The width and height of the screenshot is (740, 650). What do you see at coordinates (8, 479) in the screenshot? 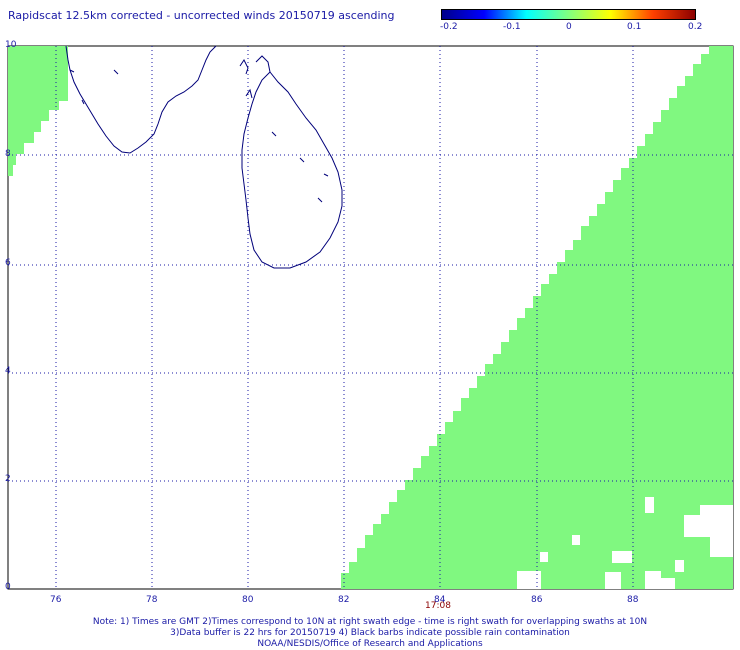
I see `lat-tick-2: 2` at bounding box center [8, 479].